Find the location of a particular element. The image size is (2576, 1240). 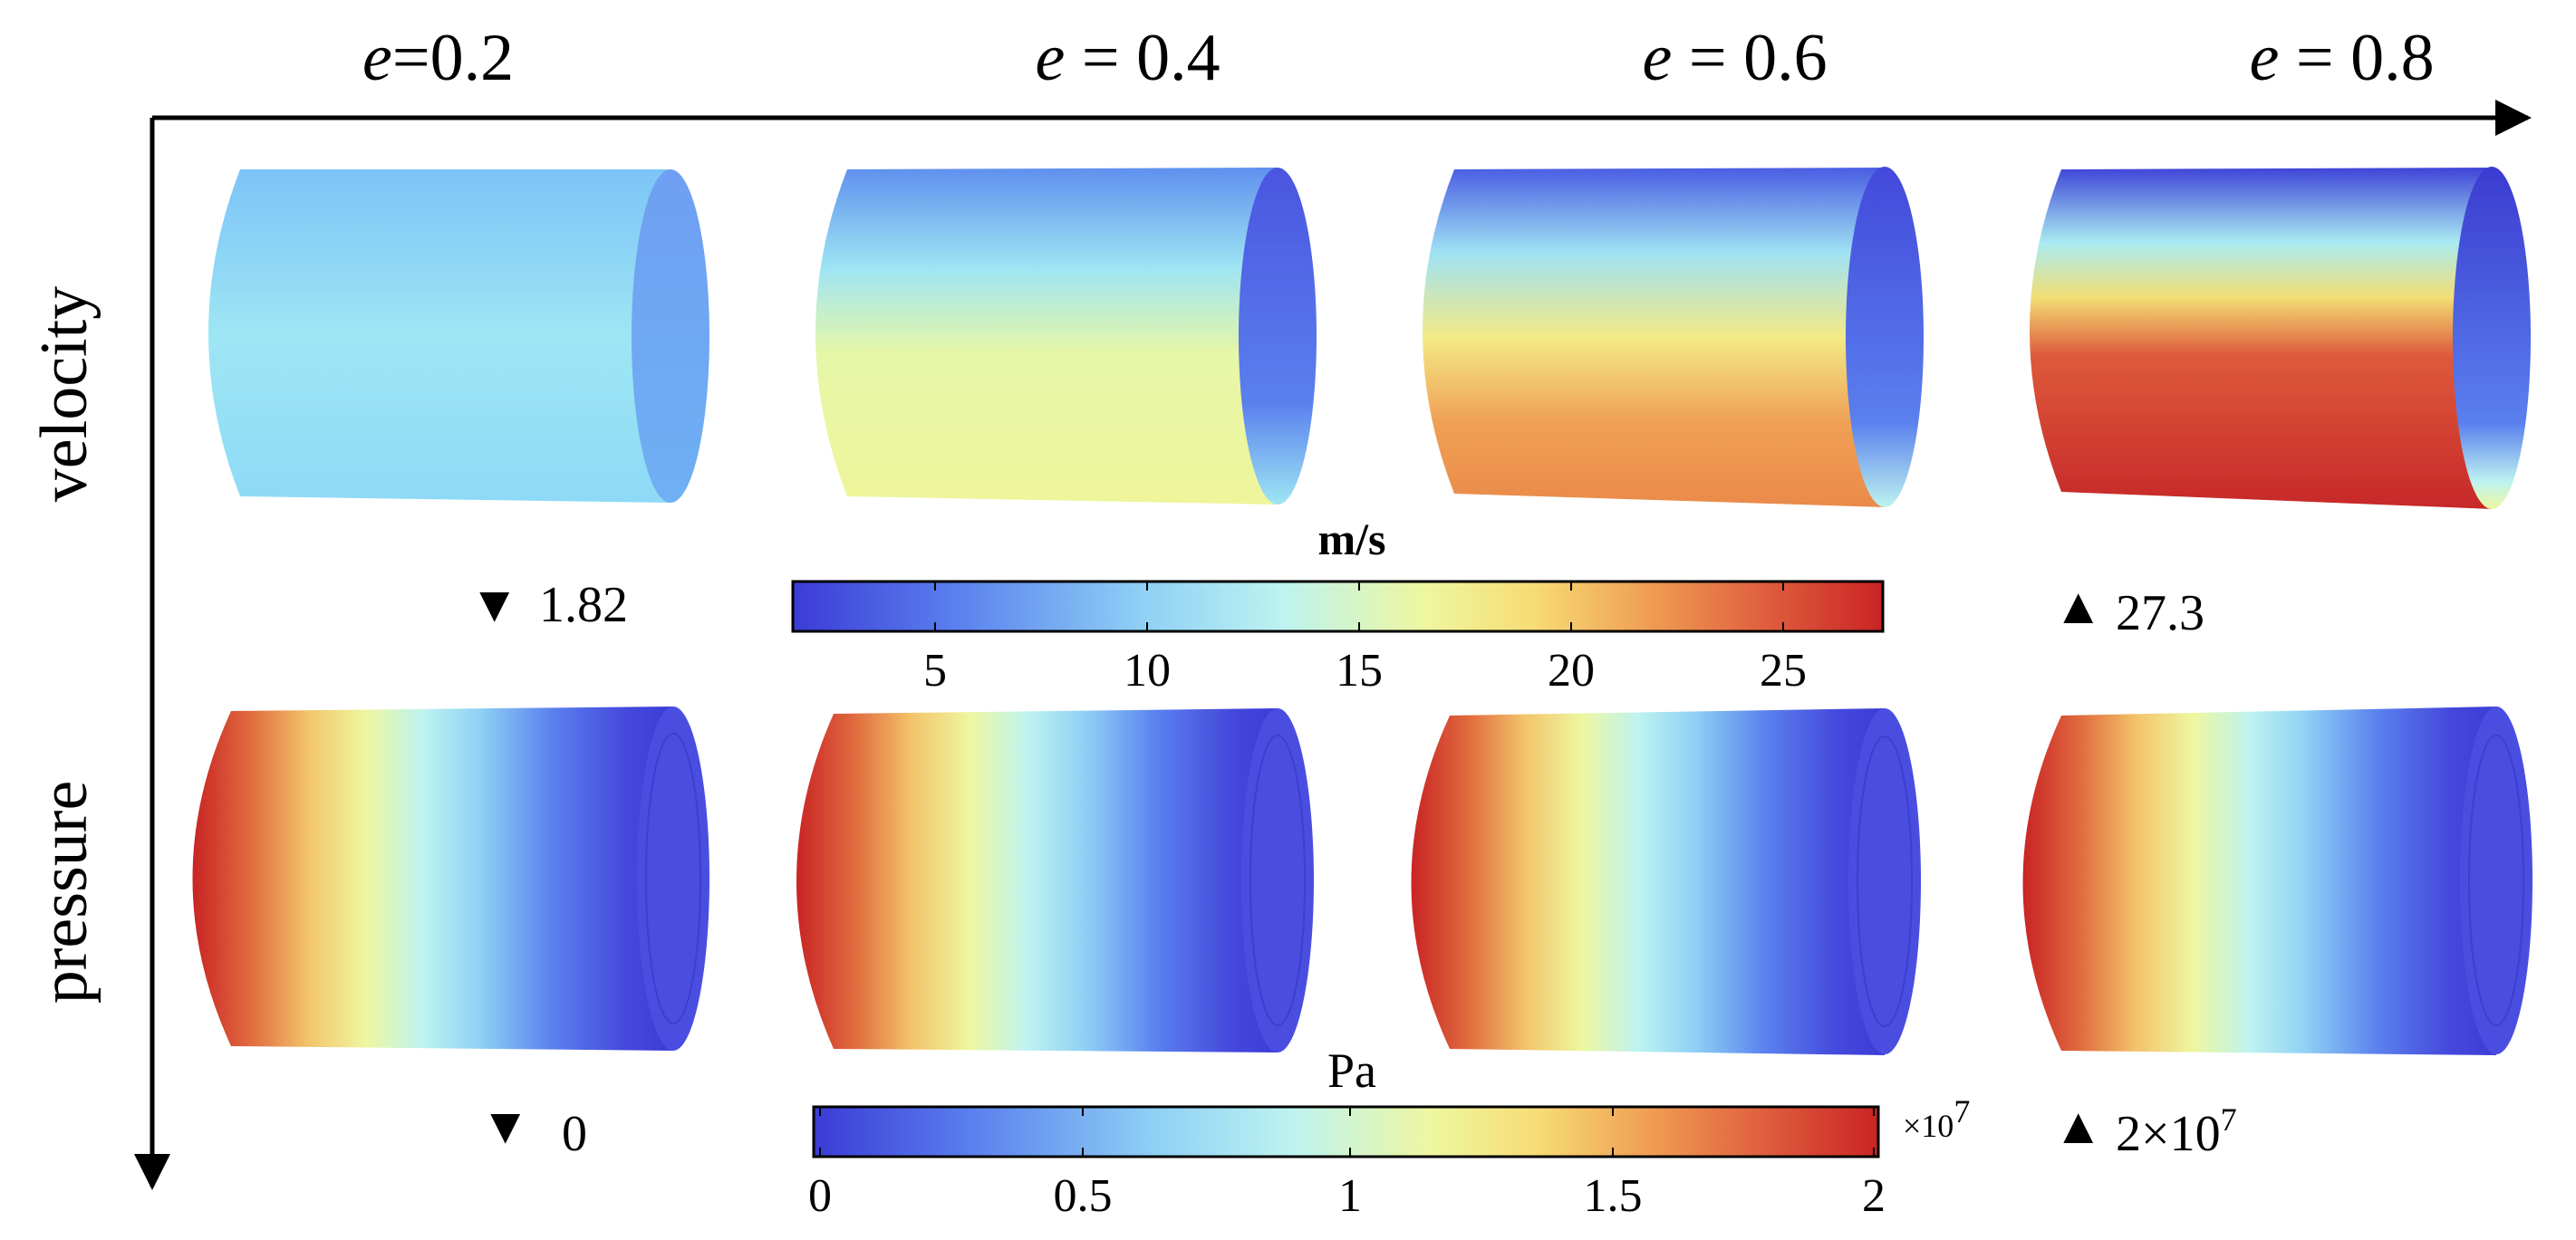

column-header-3: e = 0.6 is located at coordinates (1717, 58).